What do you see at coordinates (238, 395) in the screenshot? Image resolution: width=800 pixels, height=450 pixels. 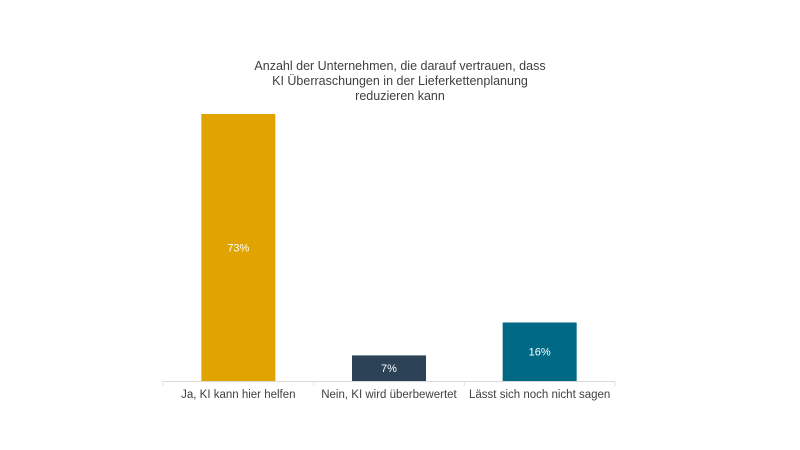 I see `x-tick-label: Ja, KI kann hier helfen` at bounding box center [238, 395].